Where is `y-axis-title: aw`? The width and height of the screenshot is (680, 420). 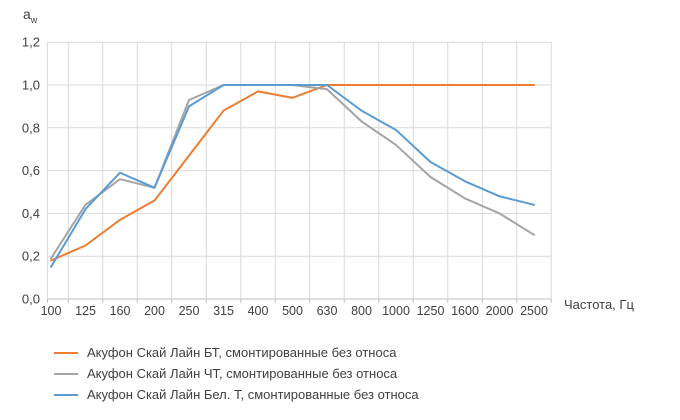
y-axis-title: aw is located at coordinates (30, 15).